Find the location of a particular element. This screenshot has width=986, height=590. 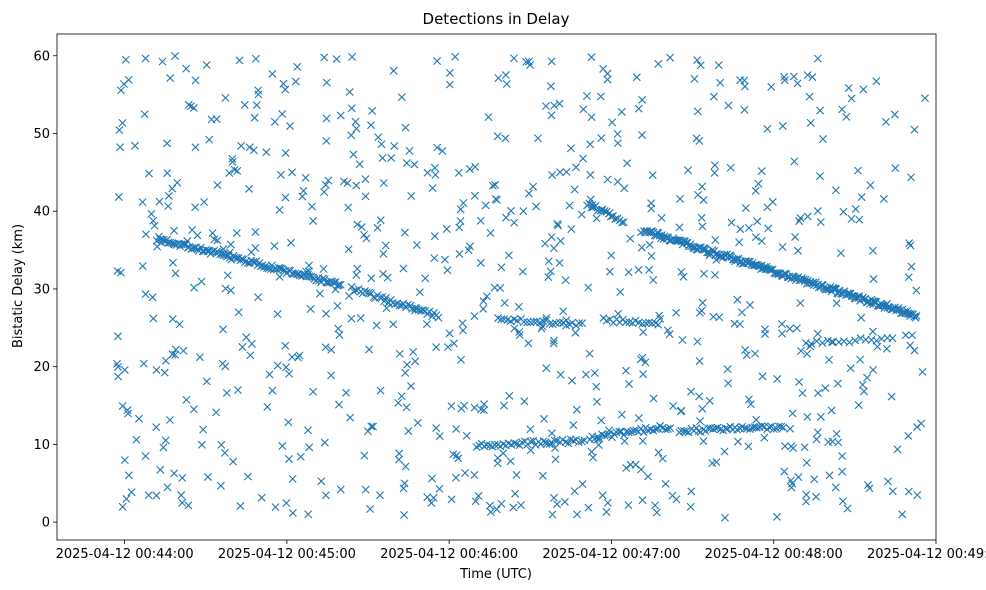

y-tick-label: 40 is located at coordinates (41, 212).